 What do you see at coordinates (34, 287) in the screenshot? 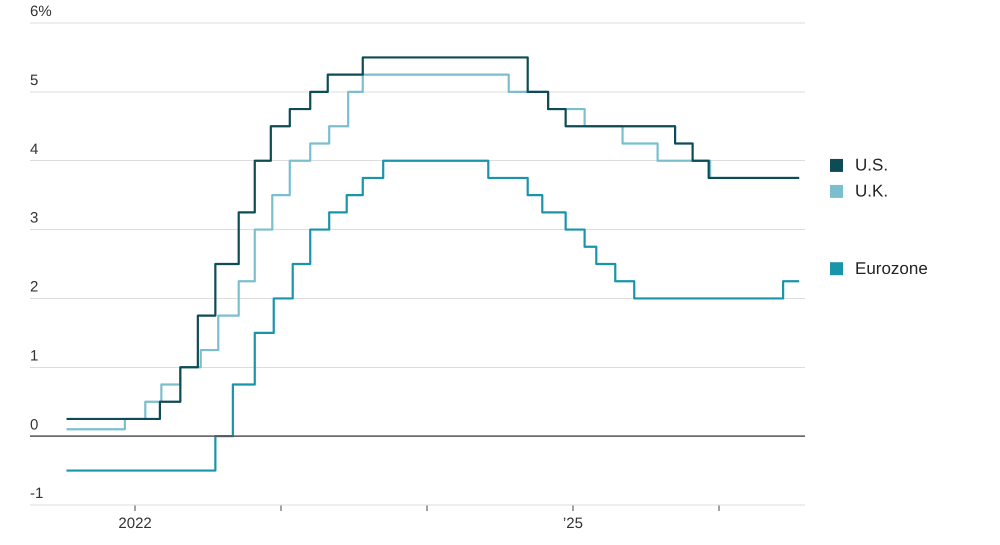
I see `y-tick-label: 2` at bounding box center [34, 287].